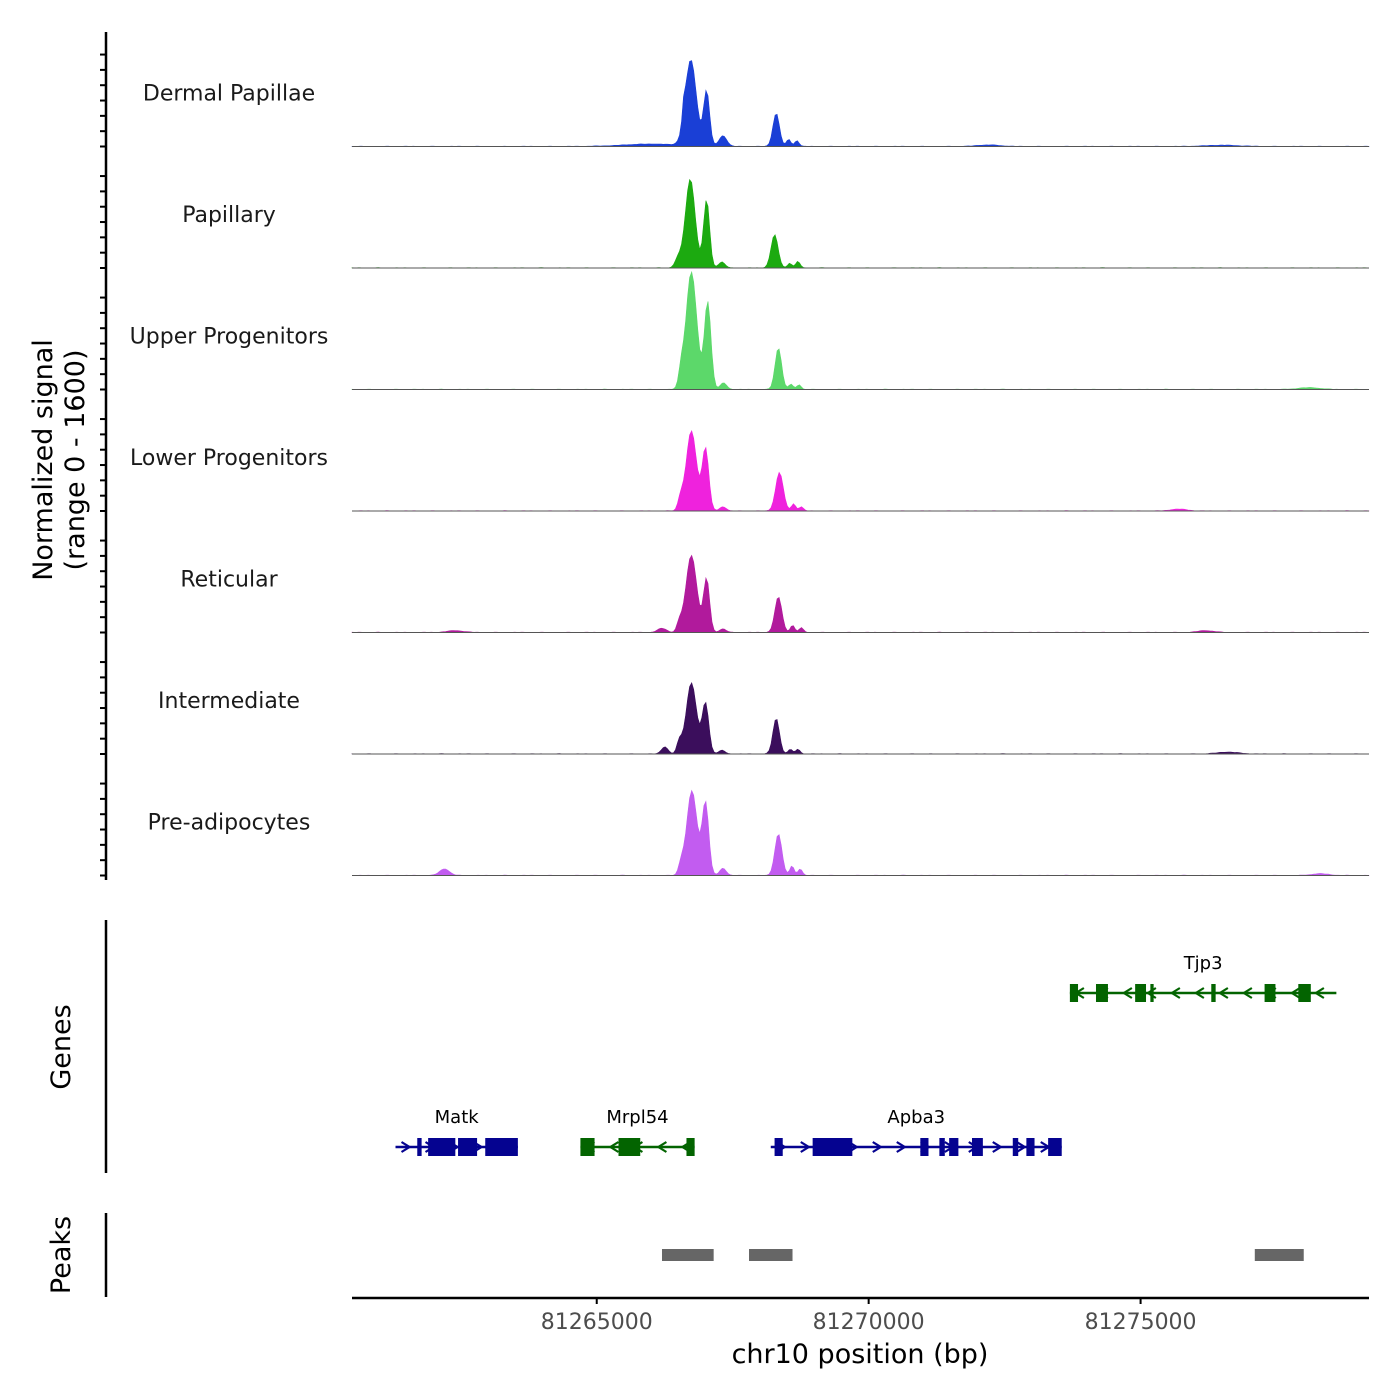 This screenshot has width=1400, height=1400. Describe the element at coordinates (866, 1054) in the screenshot. I see `genes-layer: Tjp3 Matk Mrpl54 Apba3` at that location.